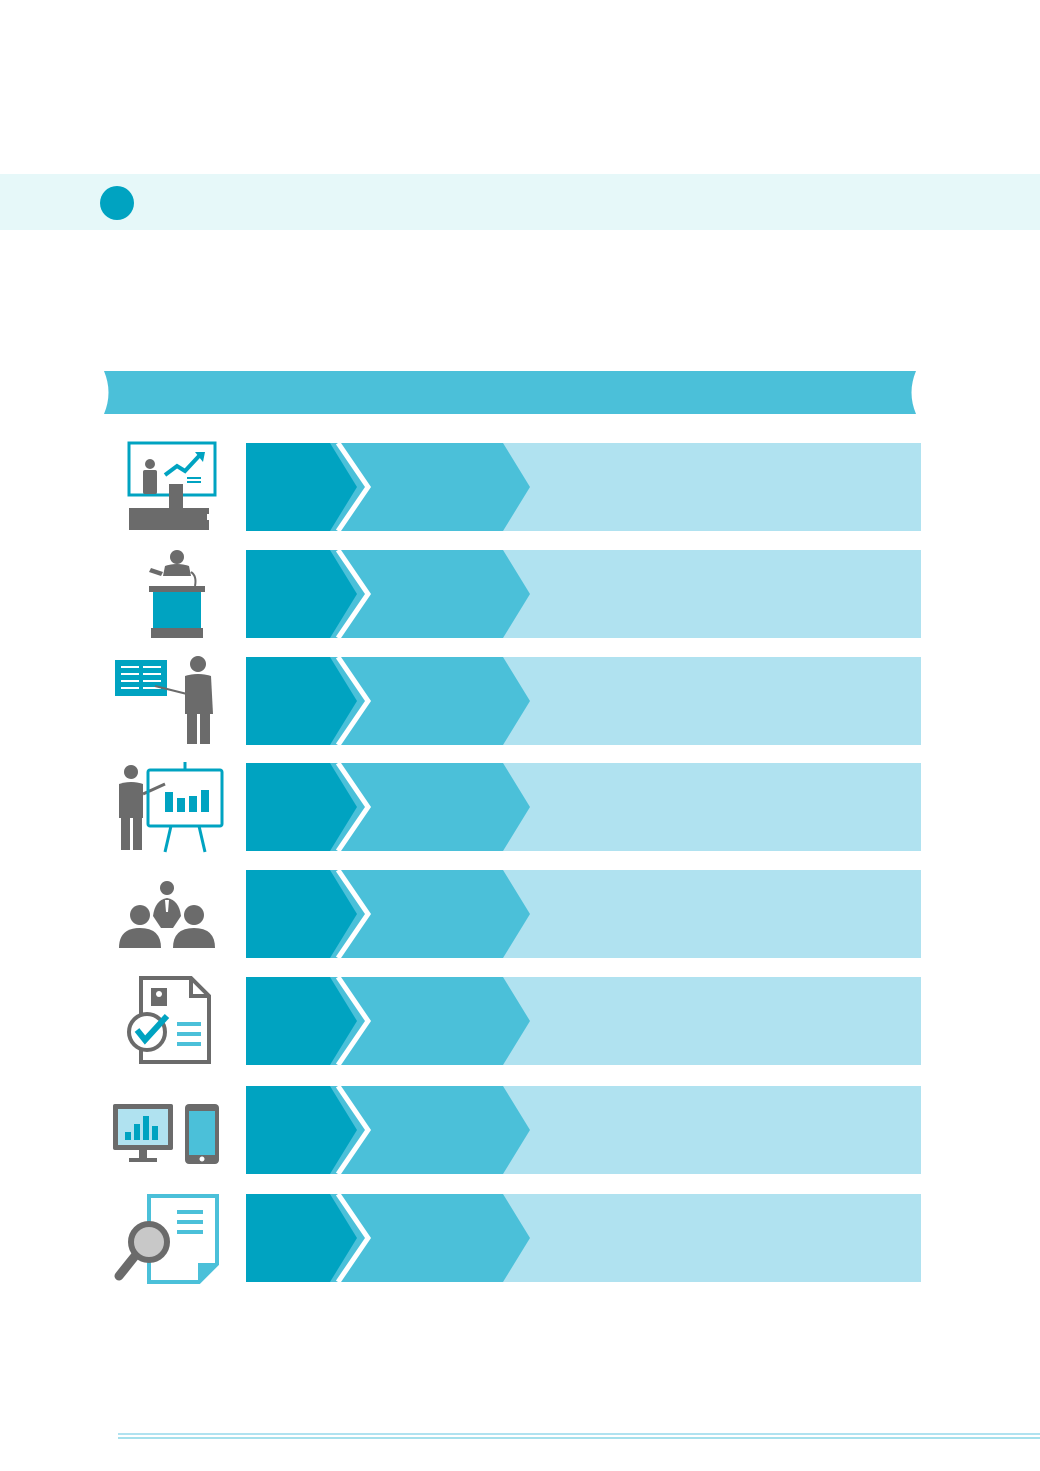  What do you see at coordinates (167, 914) in the screenshot?
I see `group-leader-icon` at bounding box center [167, 914].